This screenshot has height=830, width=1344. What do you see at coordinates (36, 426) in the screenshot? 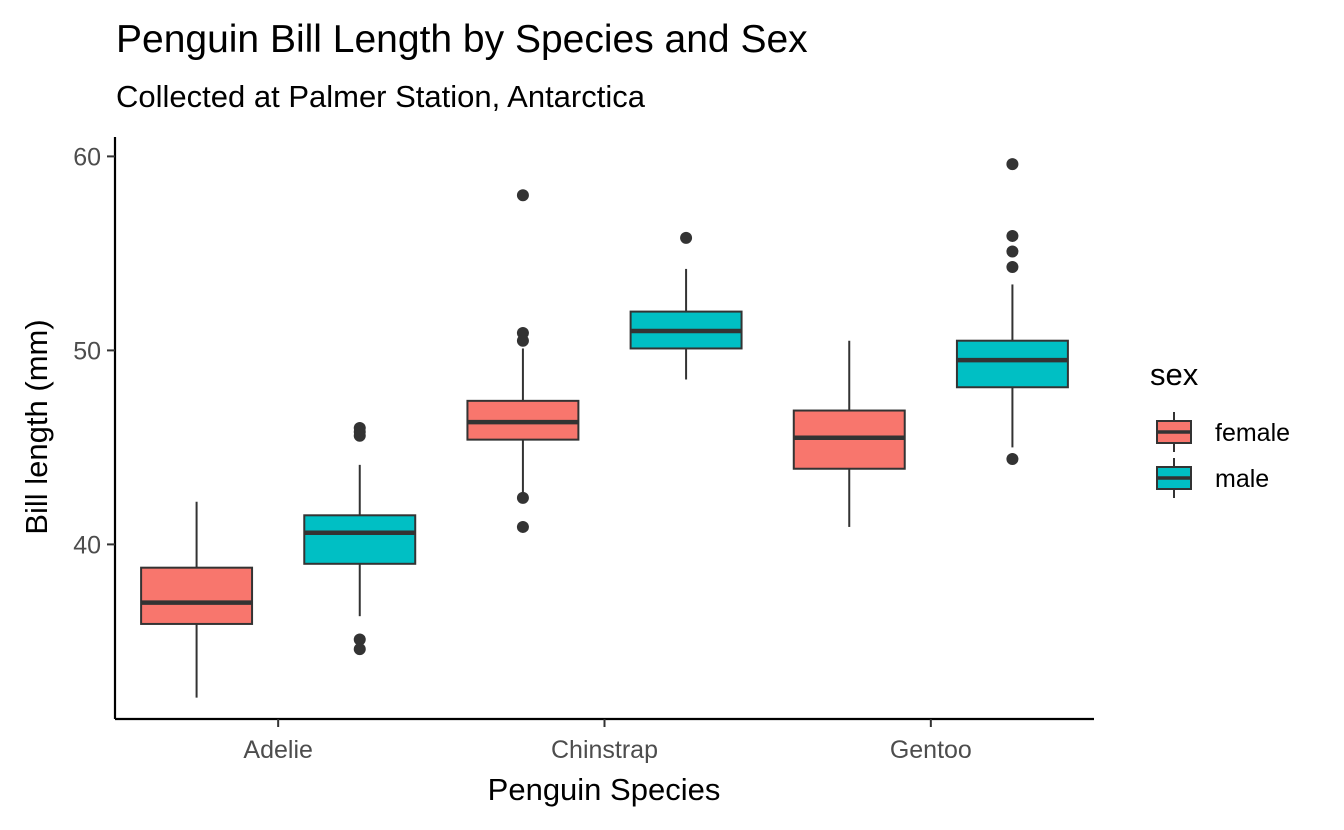
I see `y-axis-label: Bill length (mm)` at bounding box center [36, 426].